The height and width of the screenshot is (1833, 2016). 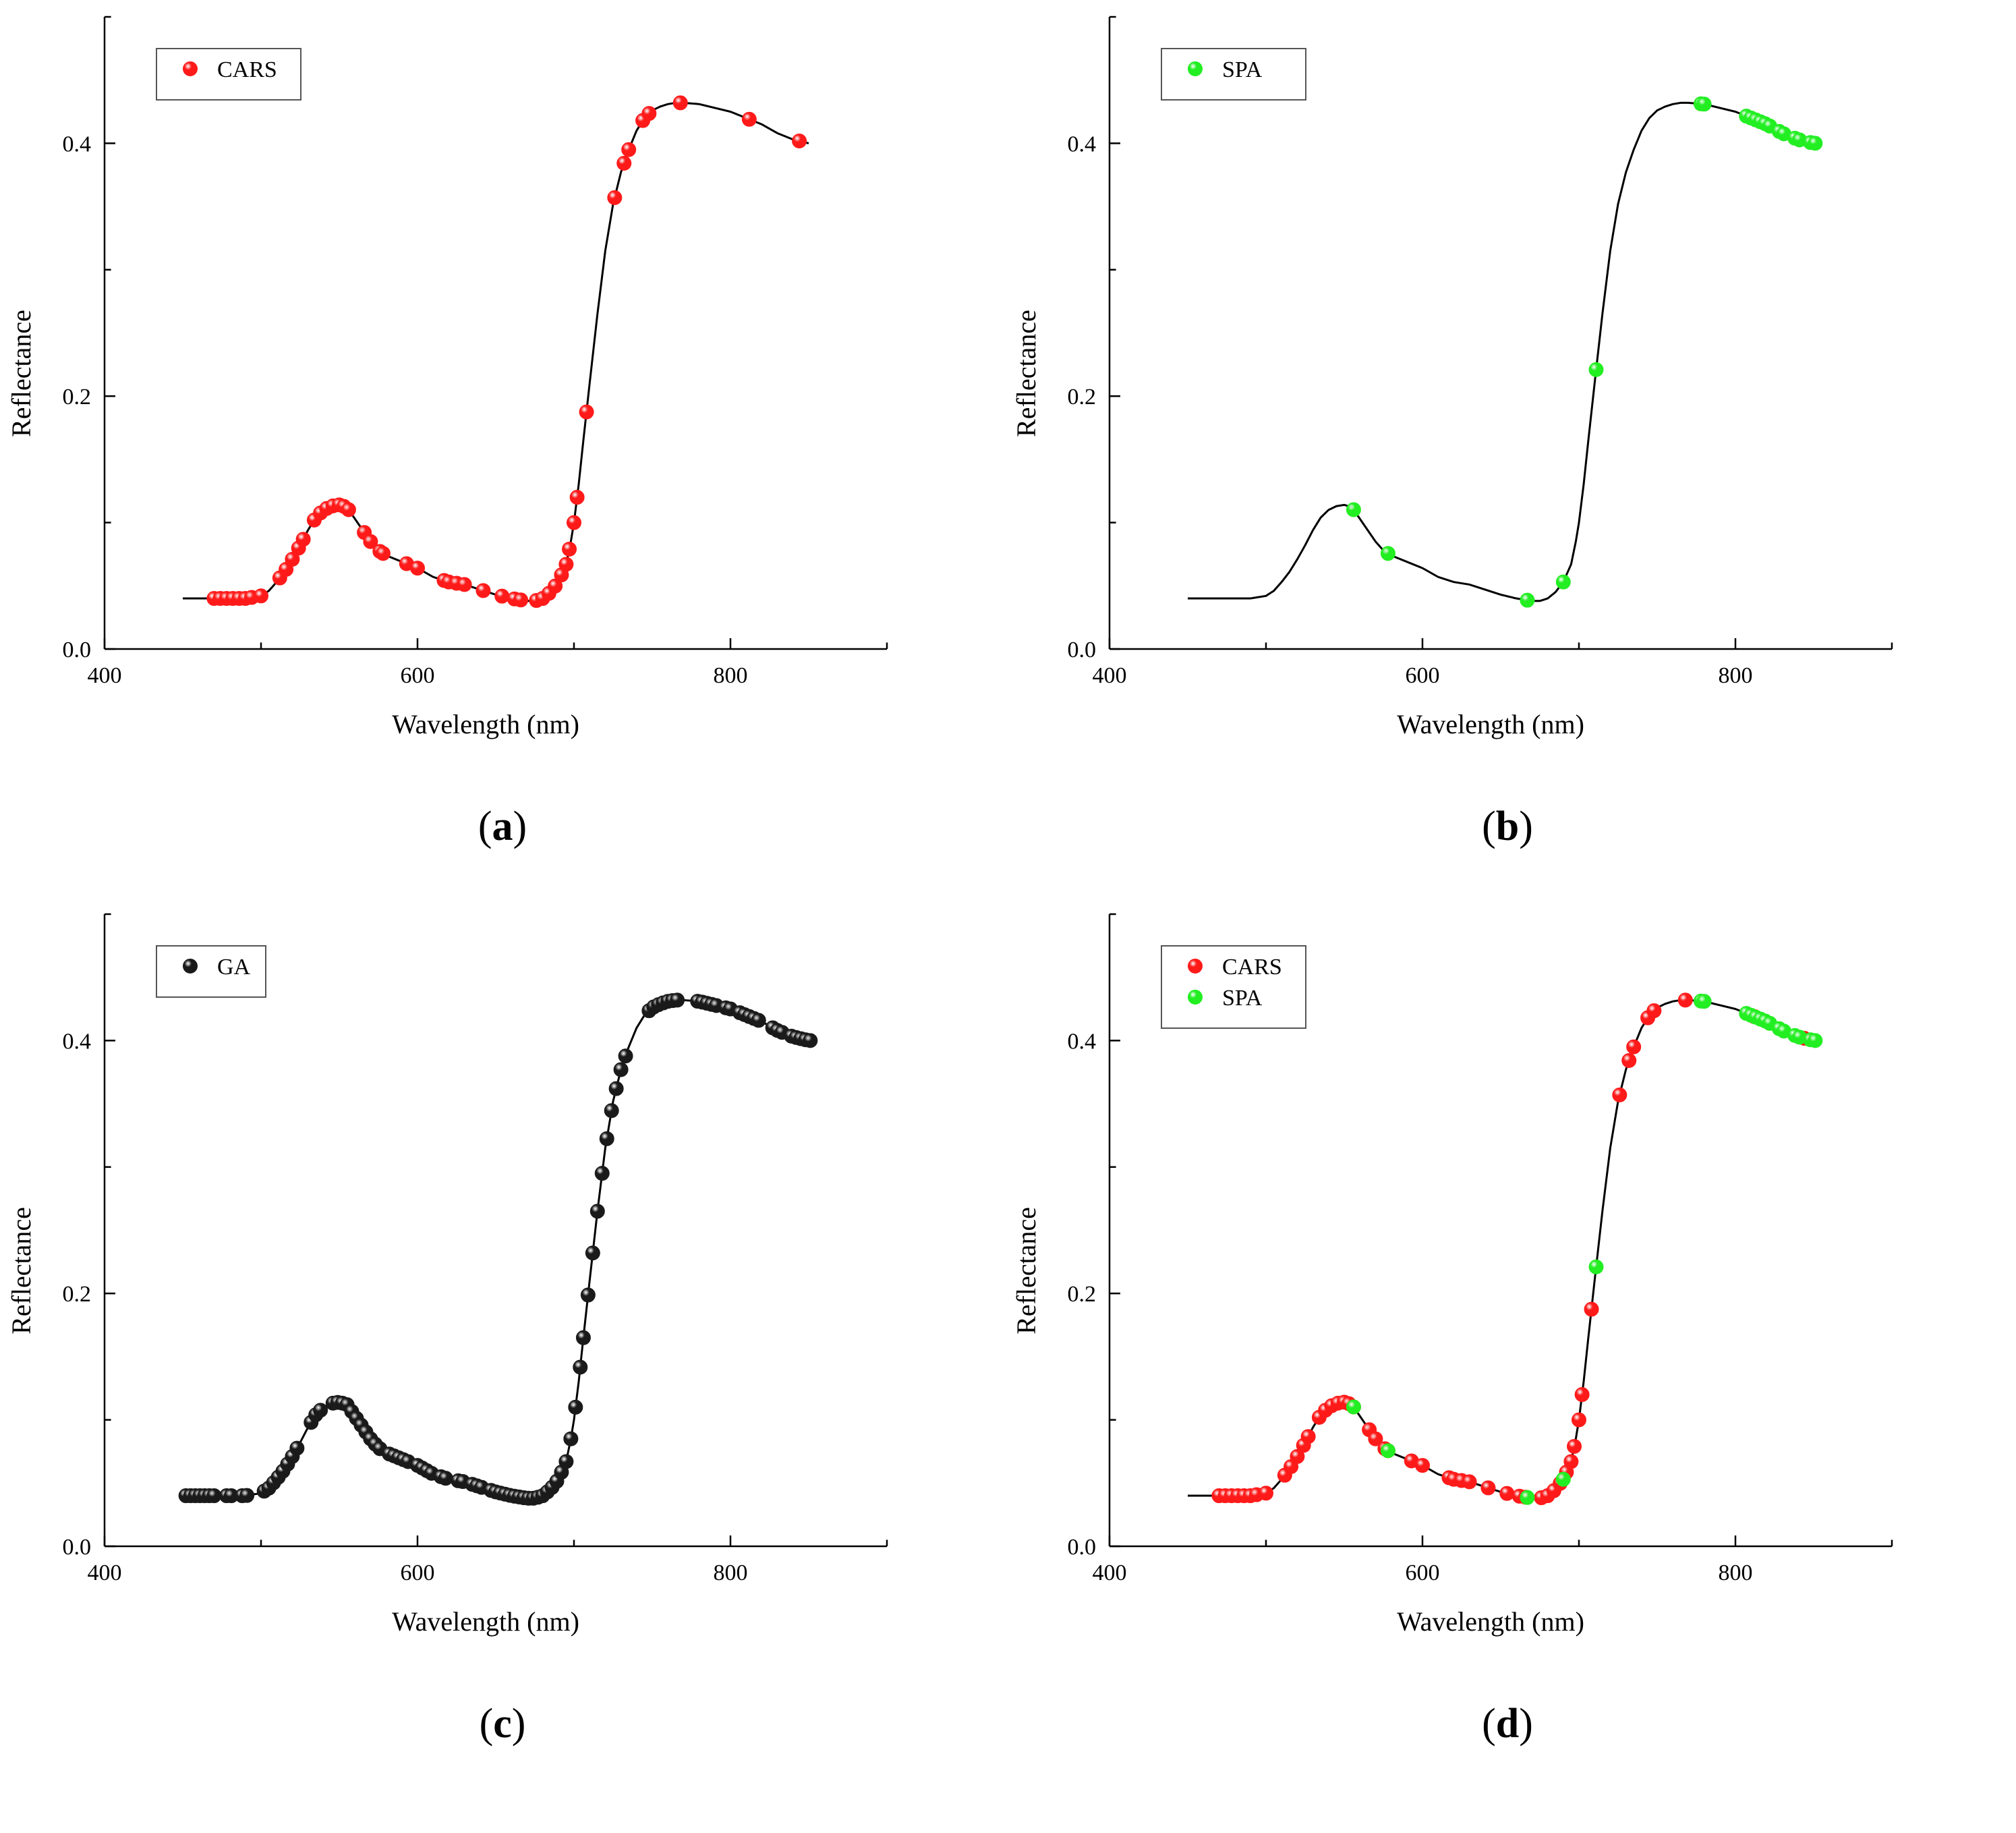 I want to click on legend: CARS, so click(x=228, y=74).